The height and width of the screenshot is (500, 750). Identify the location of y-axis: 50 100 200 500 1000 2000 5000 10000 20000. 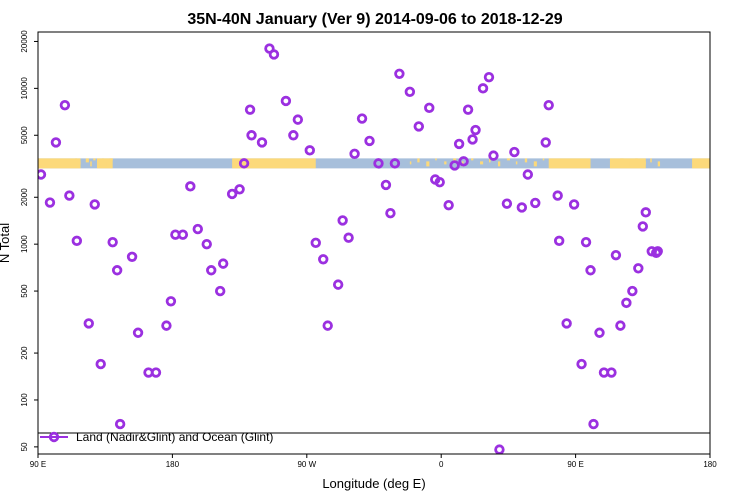
(29, 240).